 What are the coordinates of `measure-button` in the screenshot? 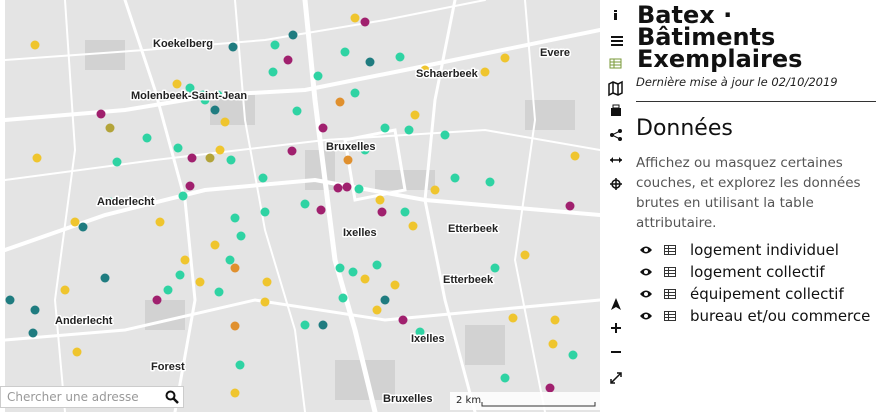 It's located at (616, 160).